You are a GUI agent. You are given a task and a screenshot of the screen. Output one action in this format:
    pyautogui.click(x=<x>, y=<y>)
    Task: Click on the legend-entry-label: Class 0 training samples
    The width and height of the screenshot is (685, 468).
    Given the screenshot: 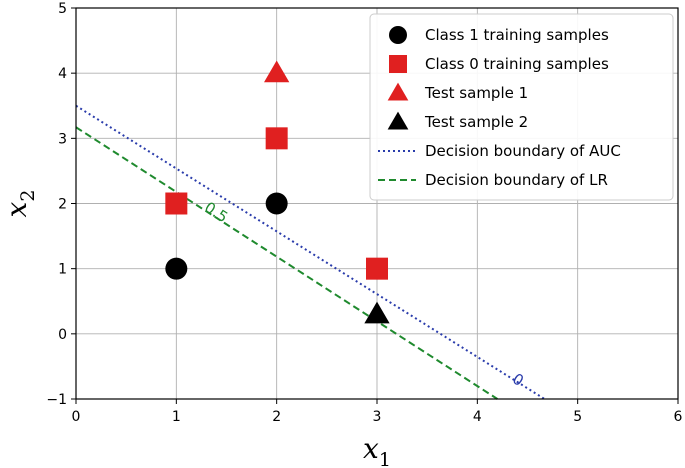 What is the action you would take?
    pyautogui.click(x=517, y=64)
    